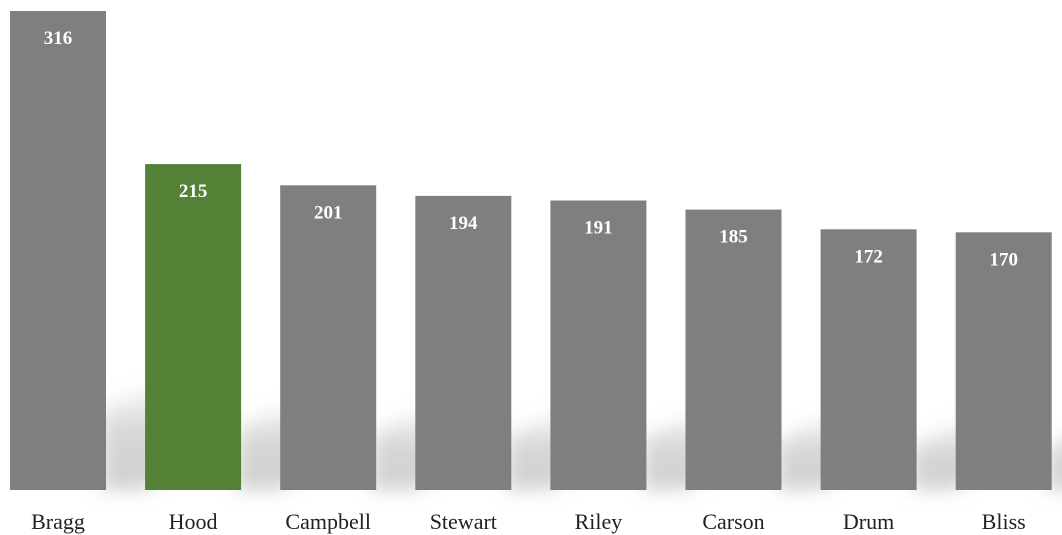 This screenshot has width=1062, height=535. Describe the element at coordinates (1003, 259) in the screenshot. I see `value-label-bliss: 170` at that location.